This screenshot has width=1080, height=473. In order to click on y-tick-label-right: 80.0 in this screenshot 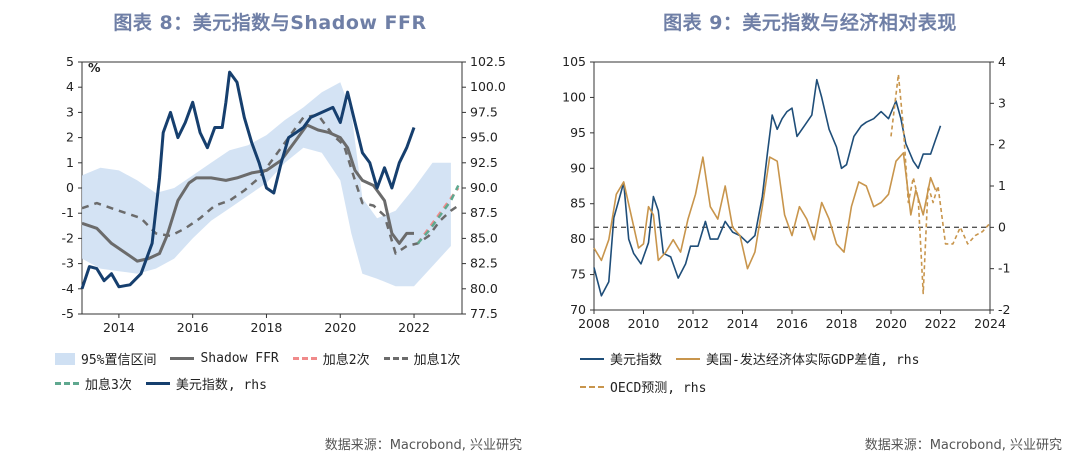, I will do `click(484, 288)`.